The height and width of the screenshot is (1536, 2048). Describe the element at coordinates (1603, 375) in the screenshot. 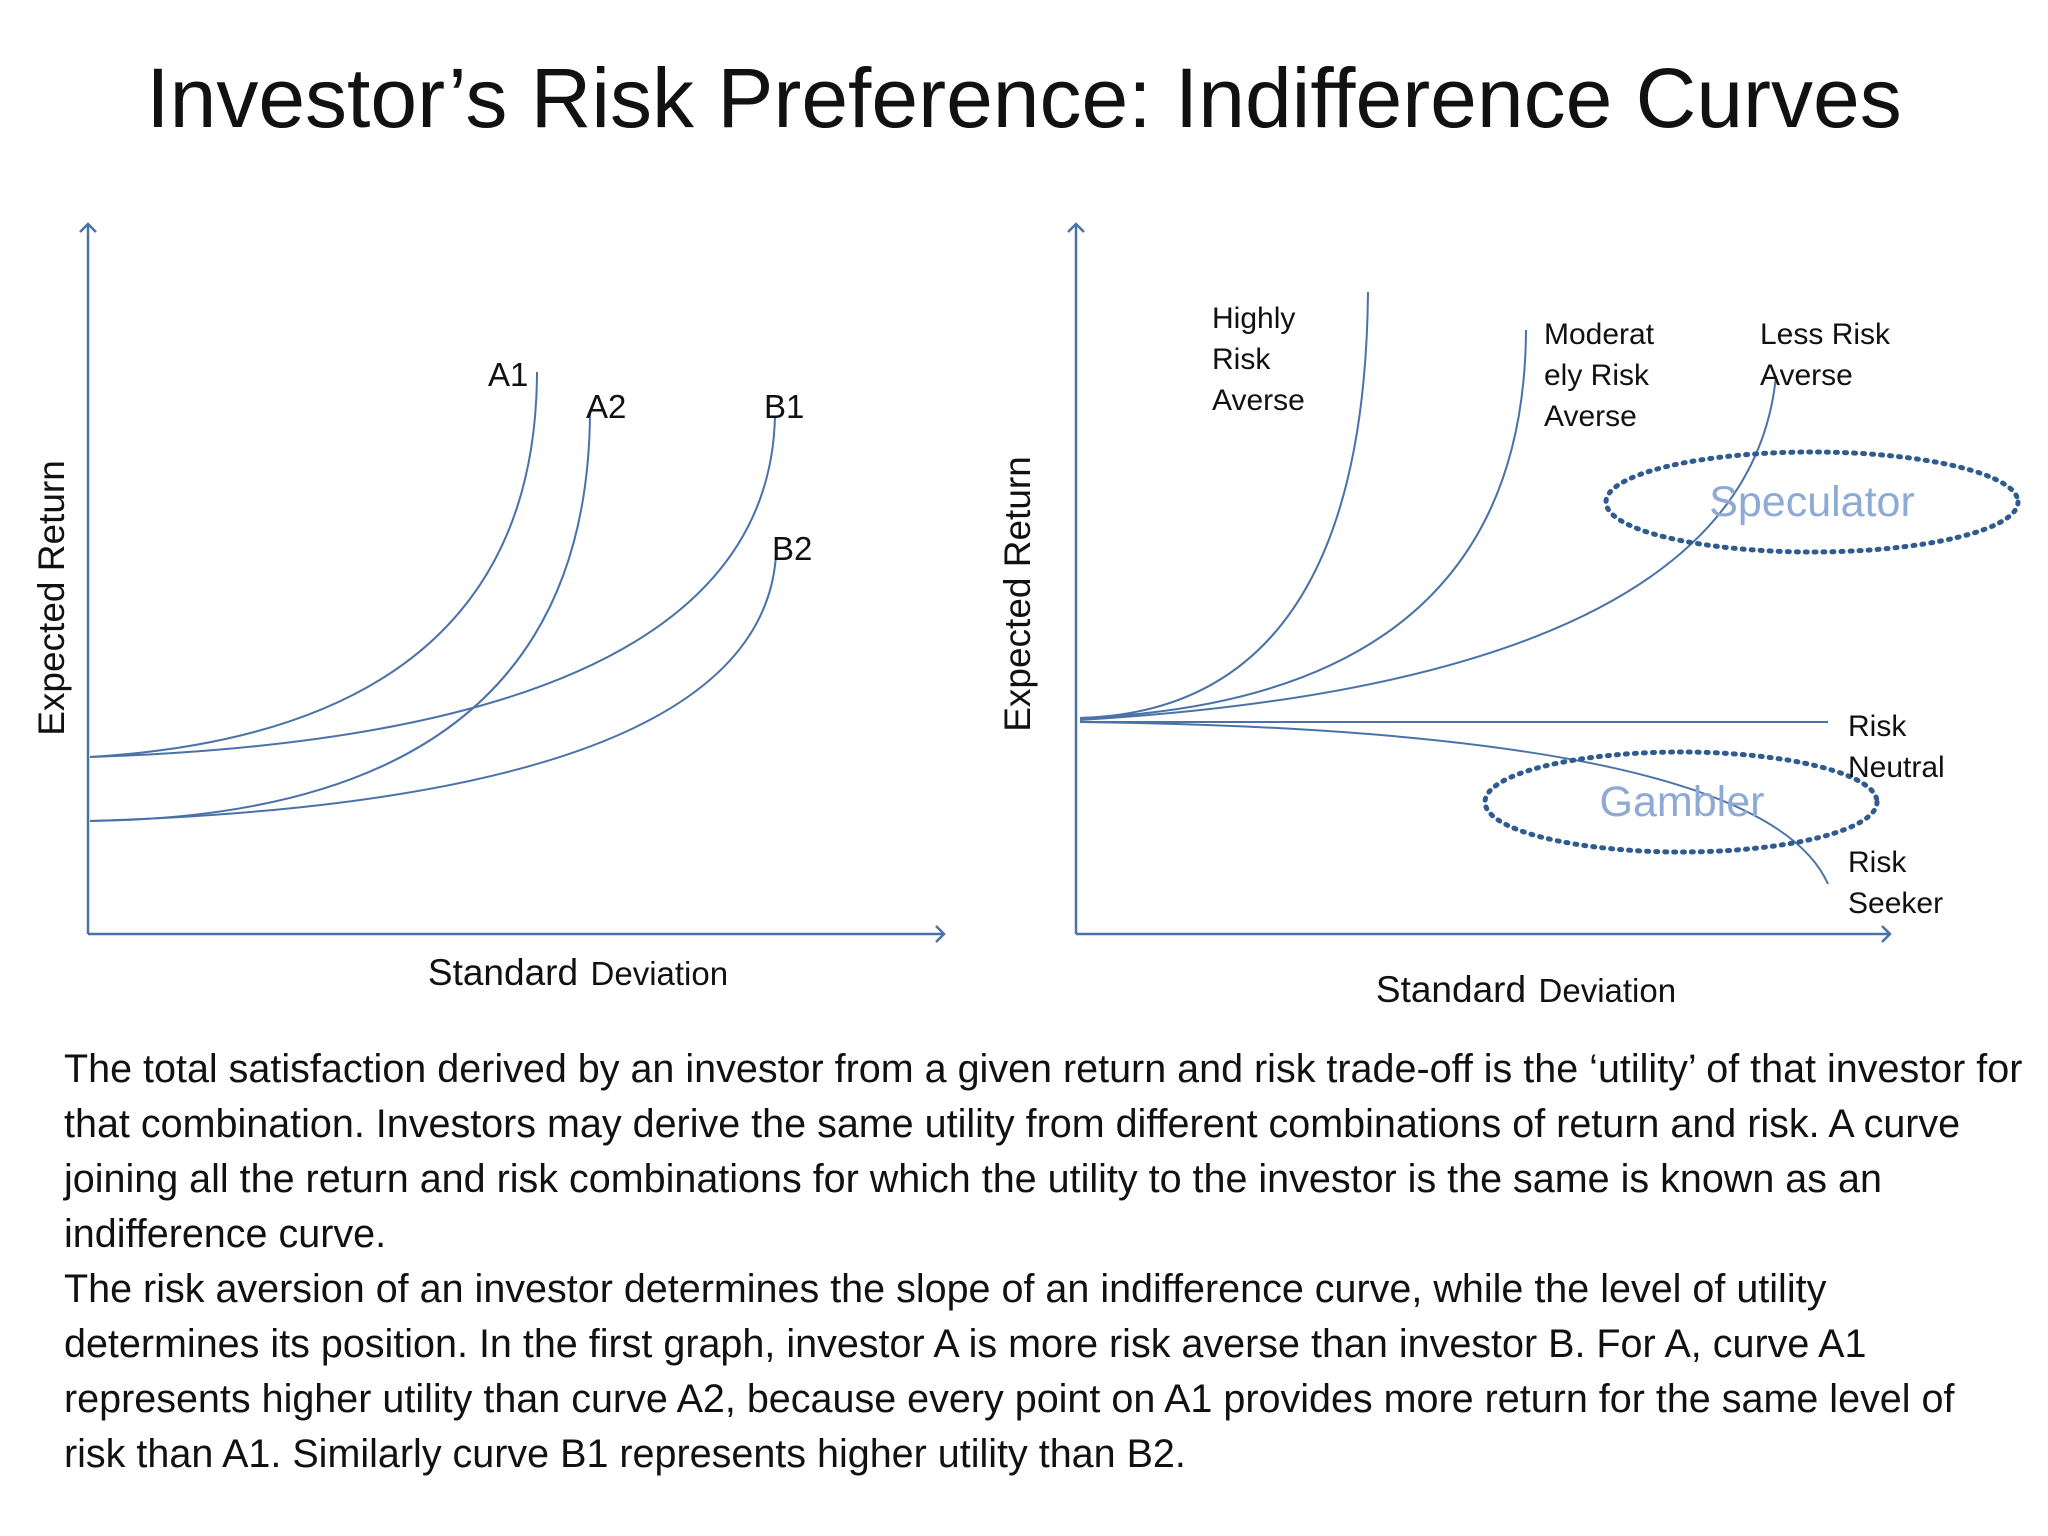

I see `label-moderately-risk-averse: Moderat ely Risk Averse` at that location.